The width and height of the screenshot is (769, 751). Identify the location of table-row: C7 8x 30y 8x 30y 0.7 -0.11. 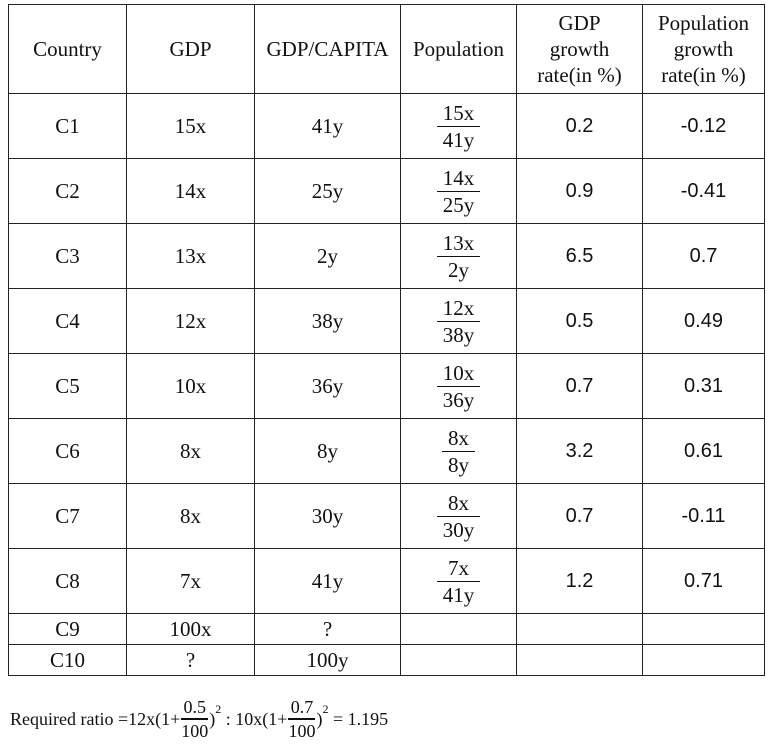
(386, 516).